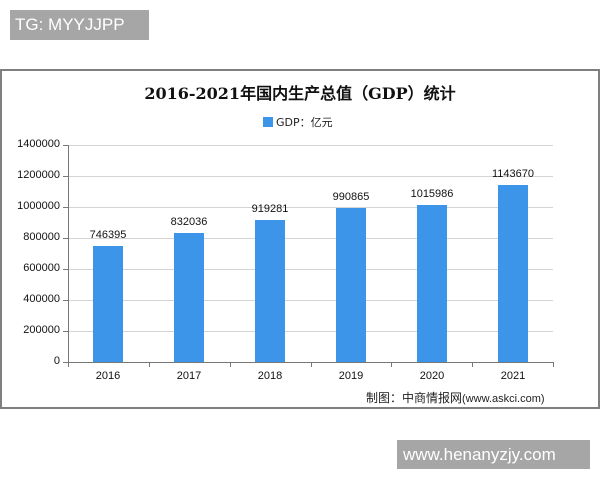 The image size is (600, 480). Describe the element at coordinates (503, 399) in the screenshot. I see `source-url: (www.askci.com)` at that location.